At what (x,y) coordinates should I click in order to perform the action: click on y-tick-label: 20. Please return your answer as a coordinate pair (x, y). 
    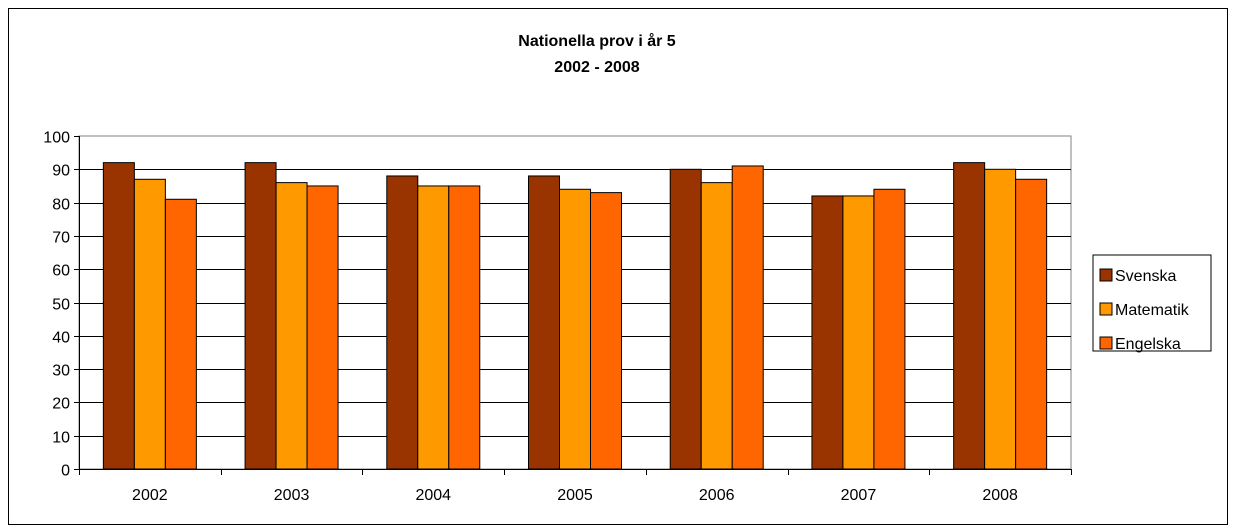
    Looking at the image, I should click on (61, 404).